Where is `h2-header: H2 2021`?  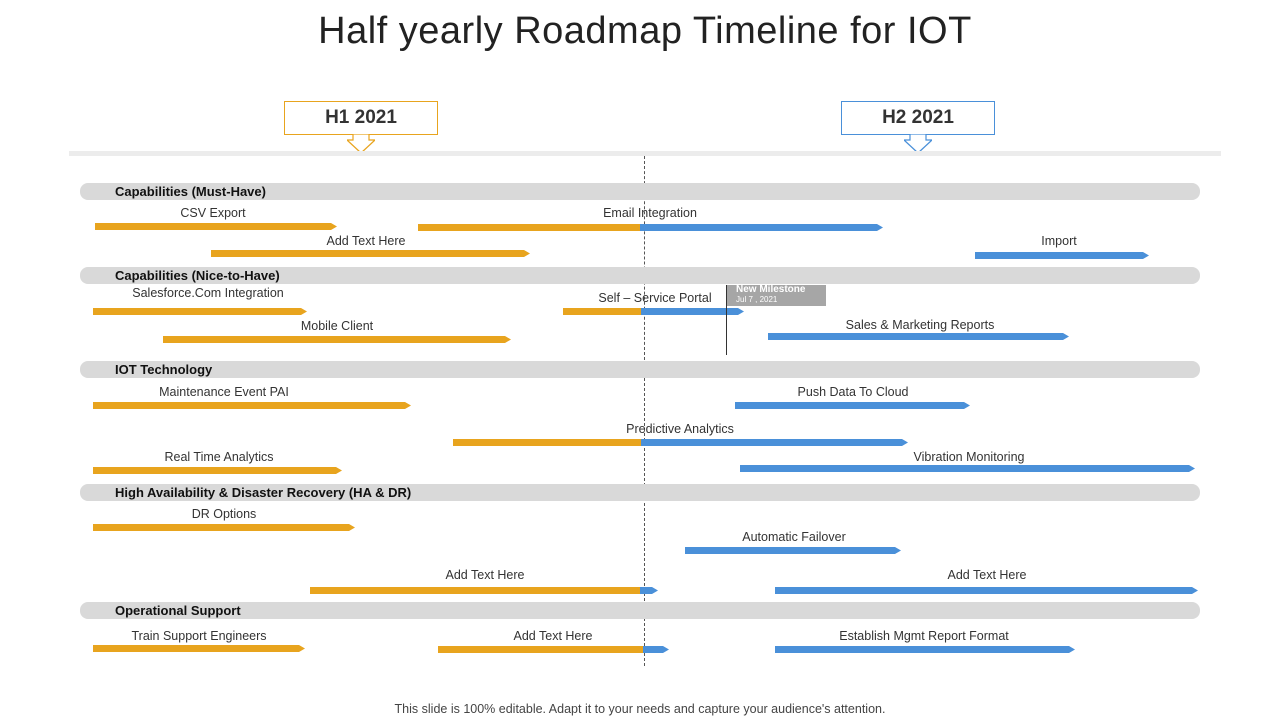 h2-header: H2 2021 is located at coordinates (918, 118).